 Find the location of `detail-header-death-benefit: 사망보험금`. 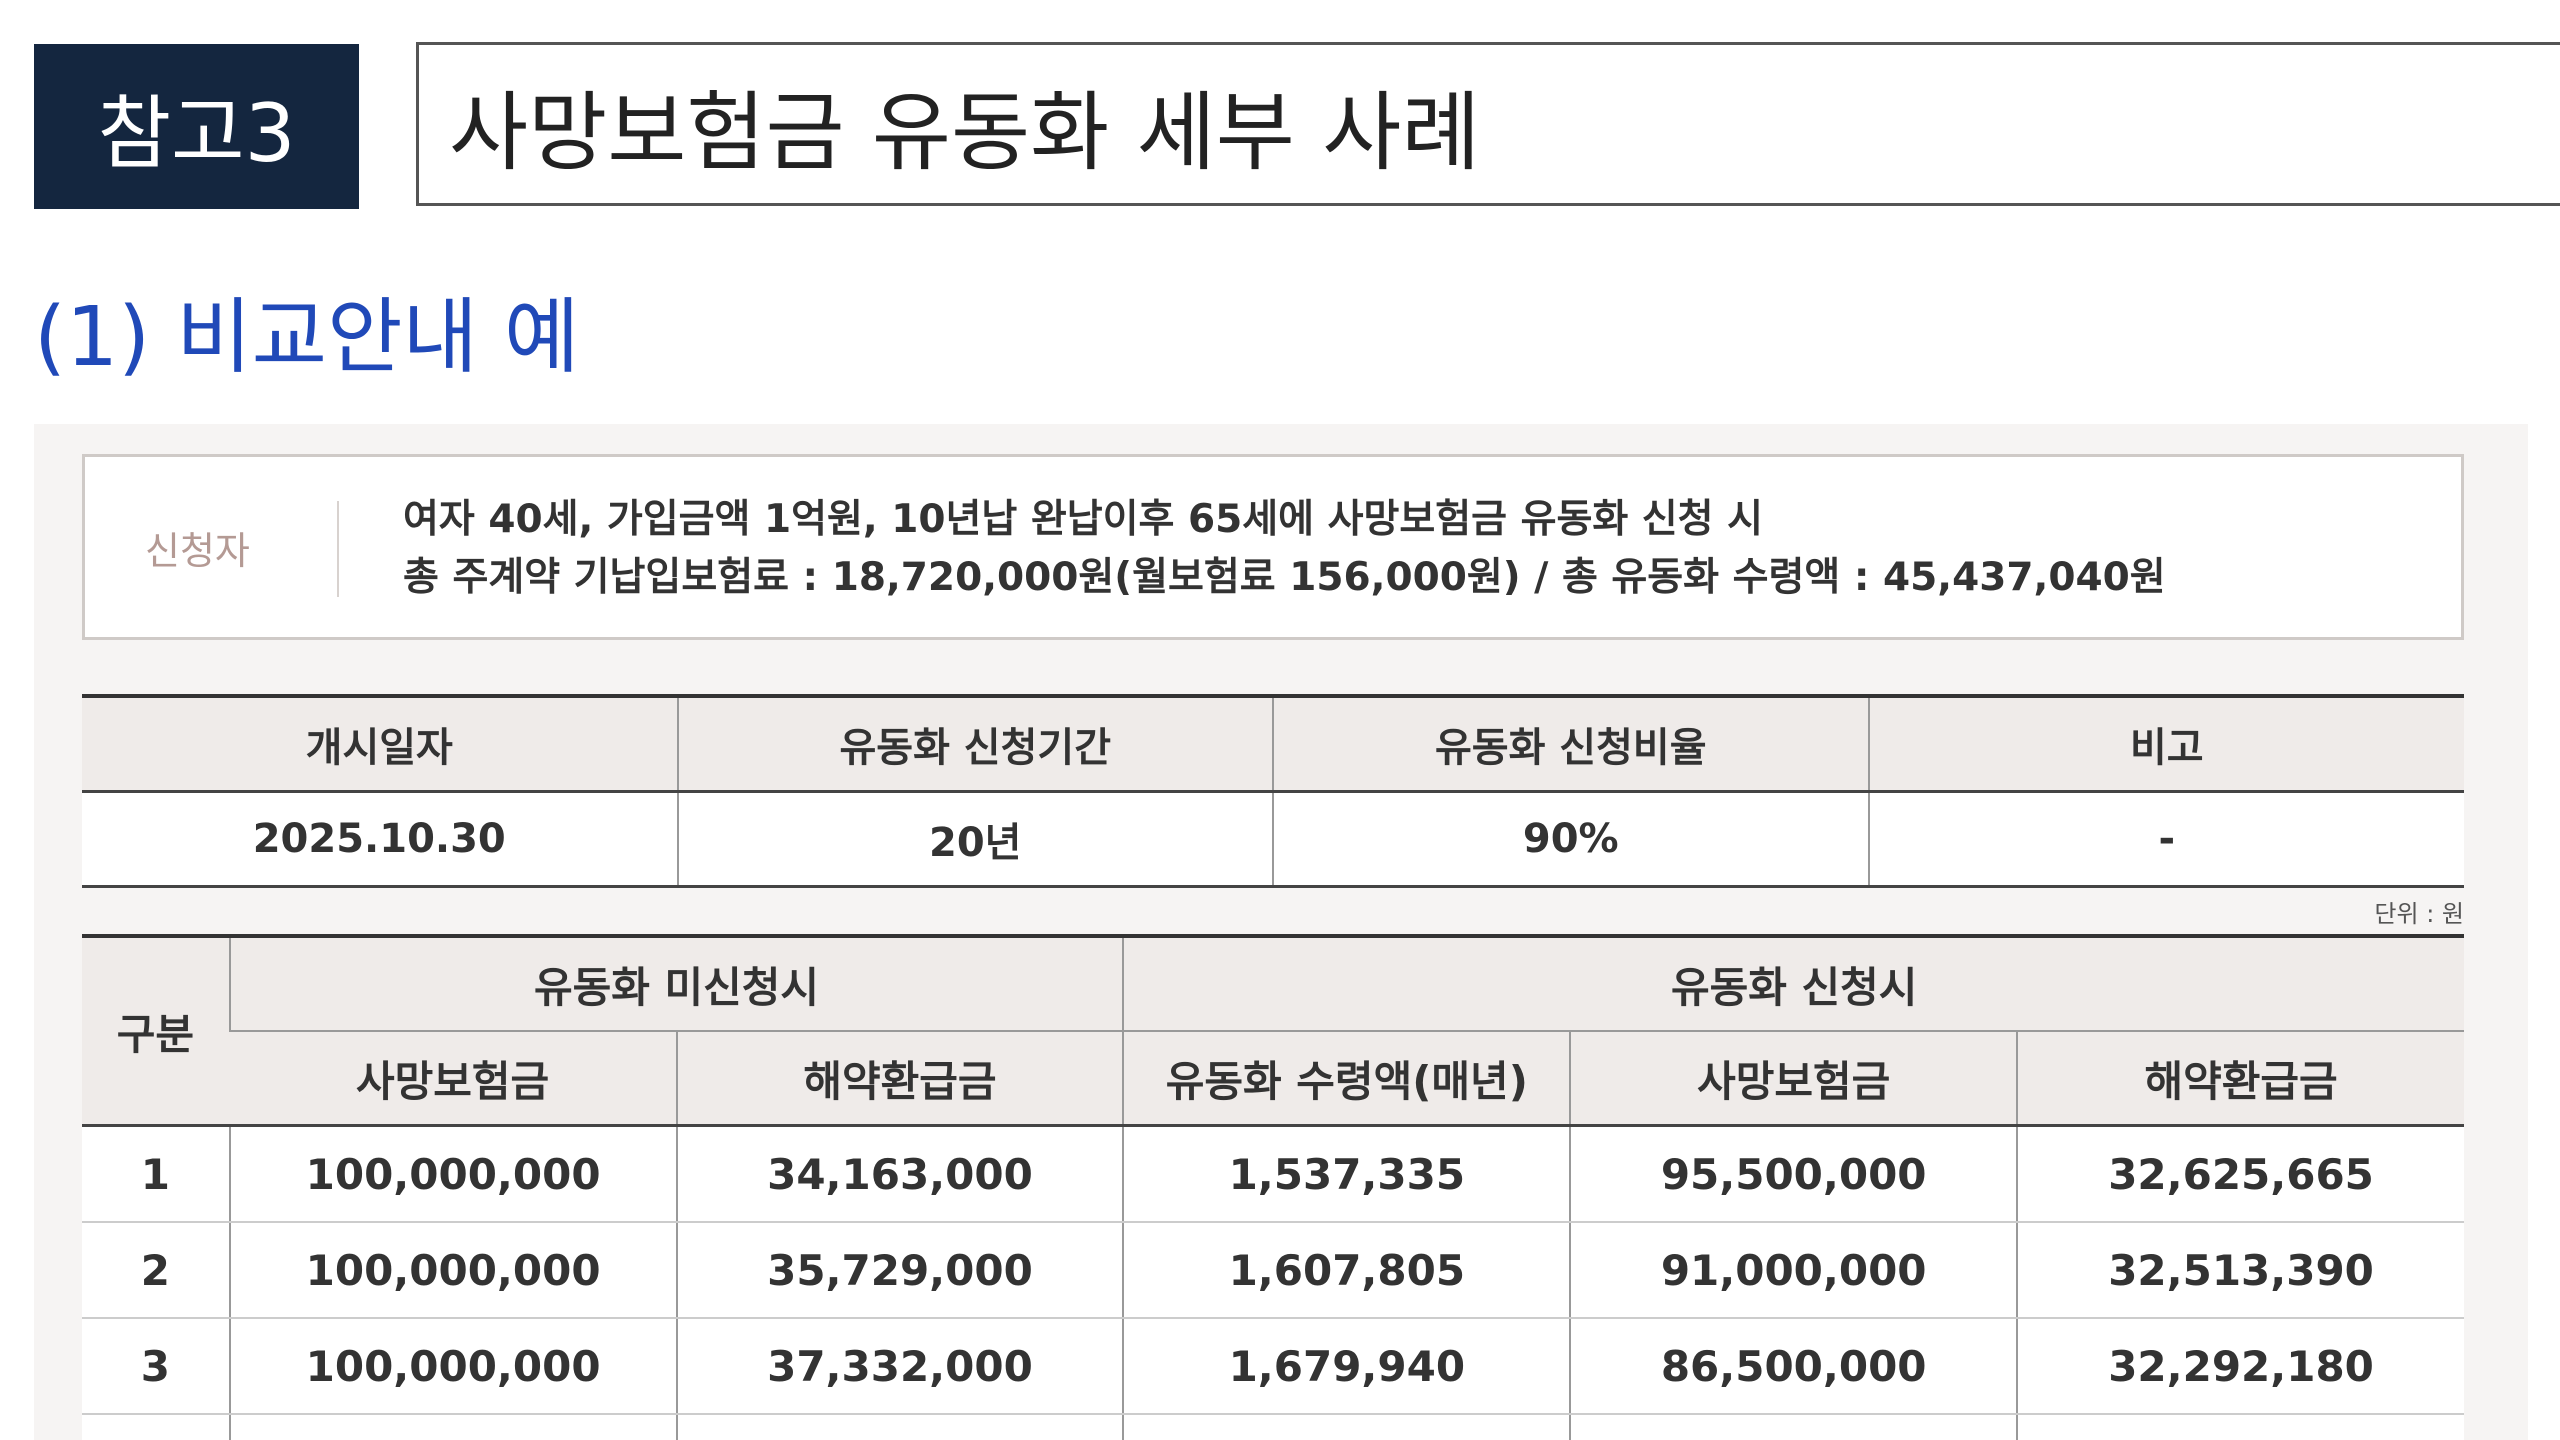

detail-header-death-benefit: 사망보험금 is located at coordinates (453, 1079).